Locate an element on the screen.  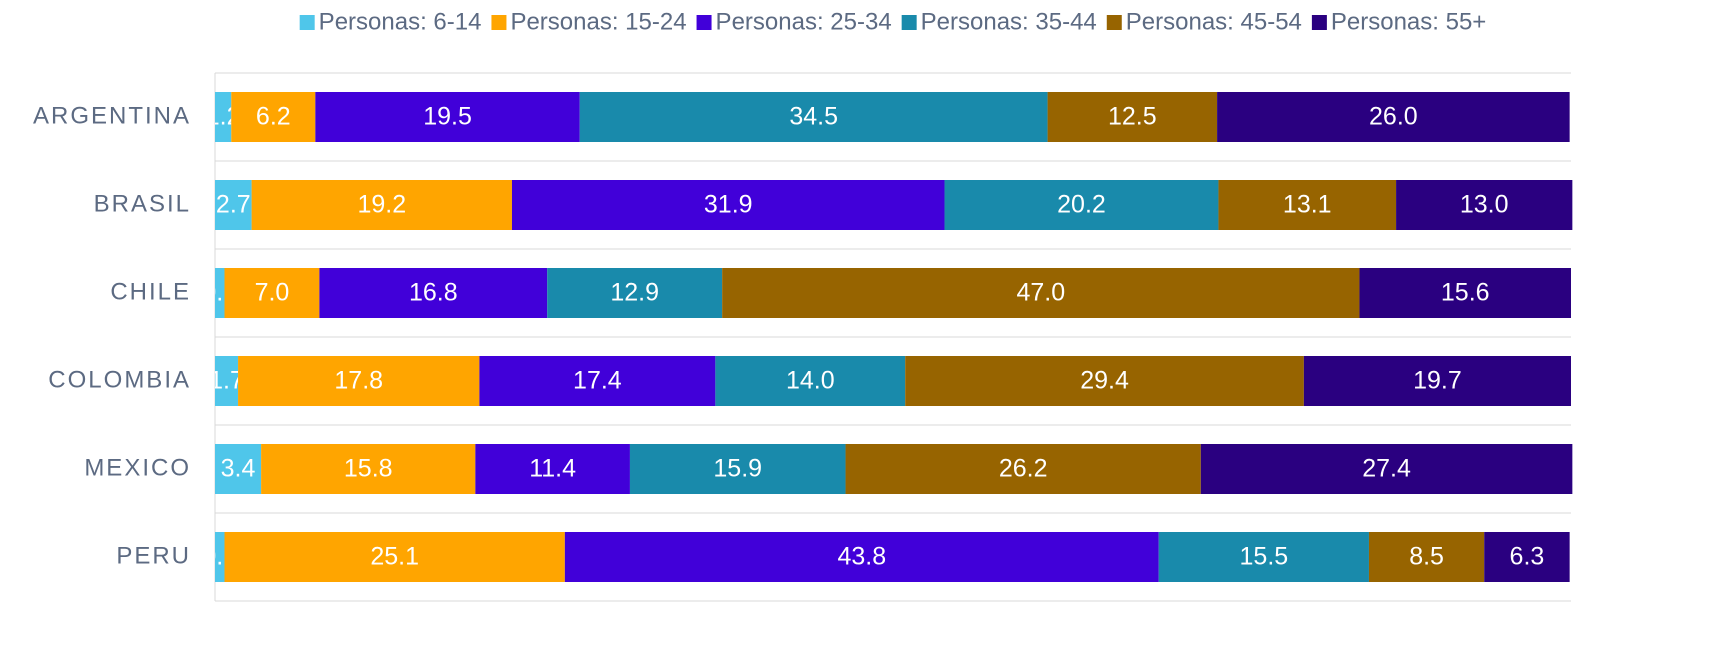
data-label: 3.4 is located at coordinates (238, 469).